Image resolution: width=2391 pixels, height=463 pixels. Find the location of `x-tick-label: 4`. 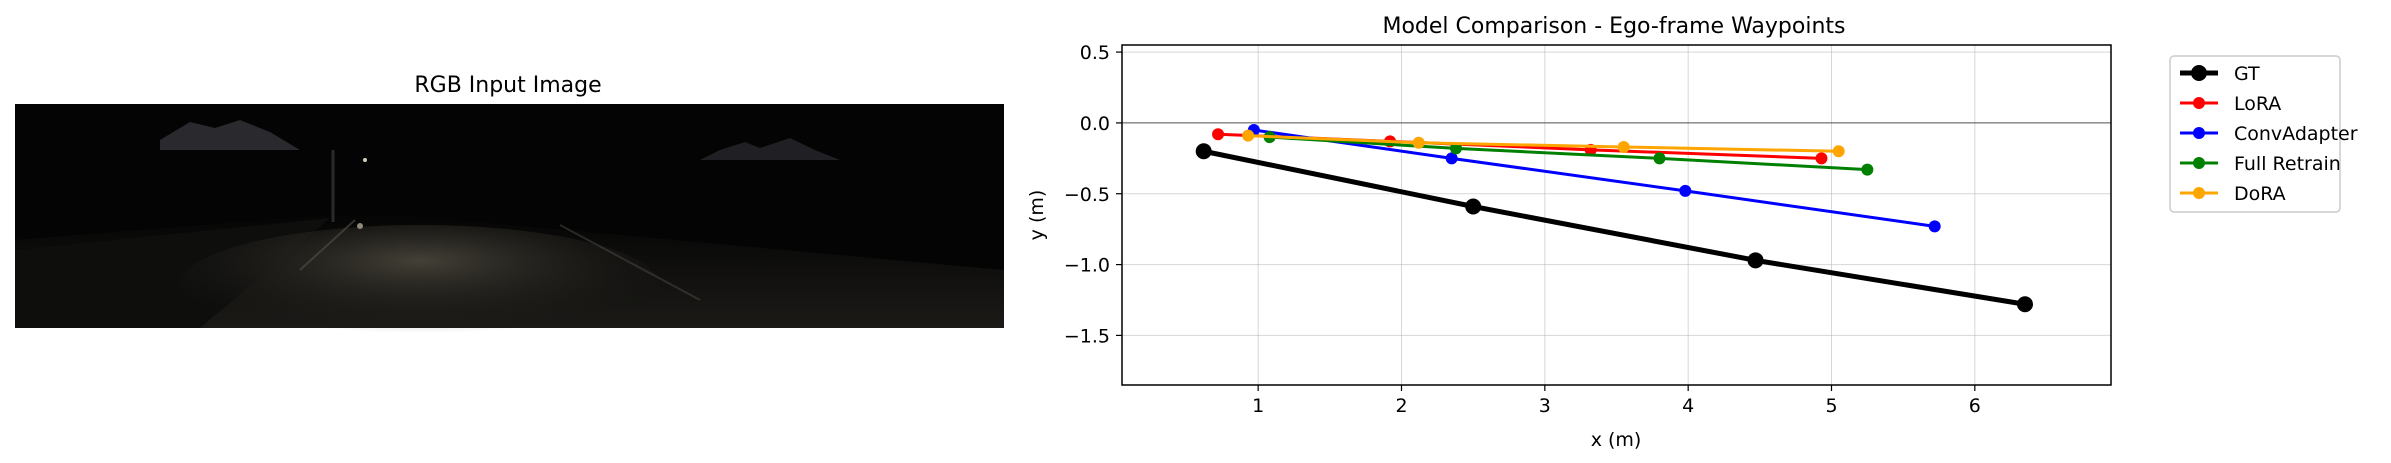

x-tick-label: 4 is located at coordinates (1688, 406).